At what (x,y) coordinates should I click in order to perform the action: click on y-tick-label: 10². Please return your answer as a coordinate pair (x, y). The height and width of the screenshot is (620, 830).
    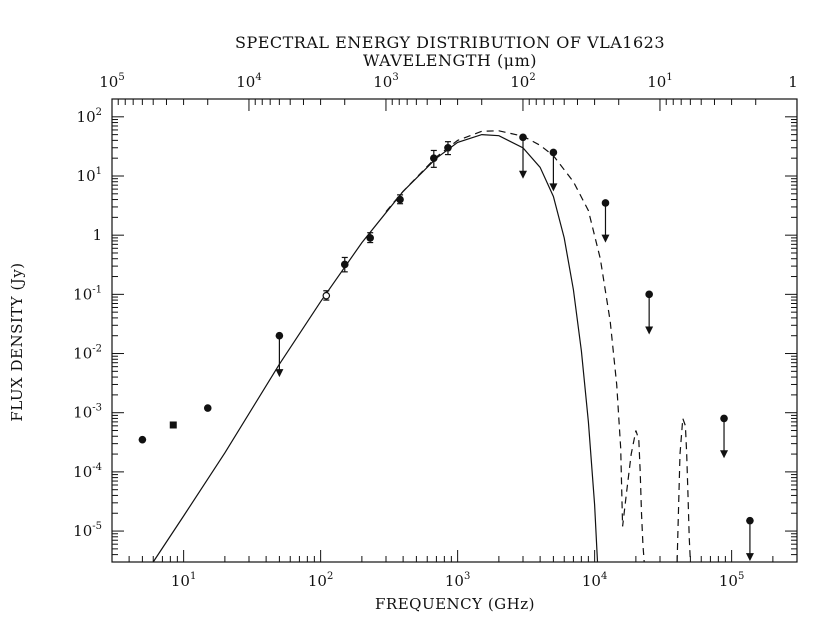
    Looking at the image, I should click on (89, 116).